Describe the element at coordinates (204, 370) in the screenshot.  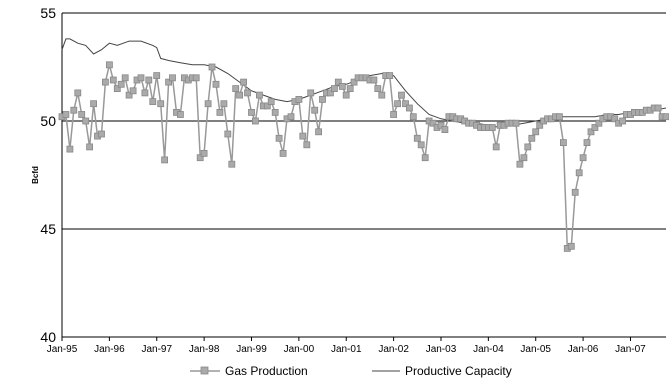
I see `legend-production-marker` at that location.